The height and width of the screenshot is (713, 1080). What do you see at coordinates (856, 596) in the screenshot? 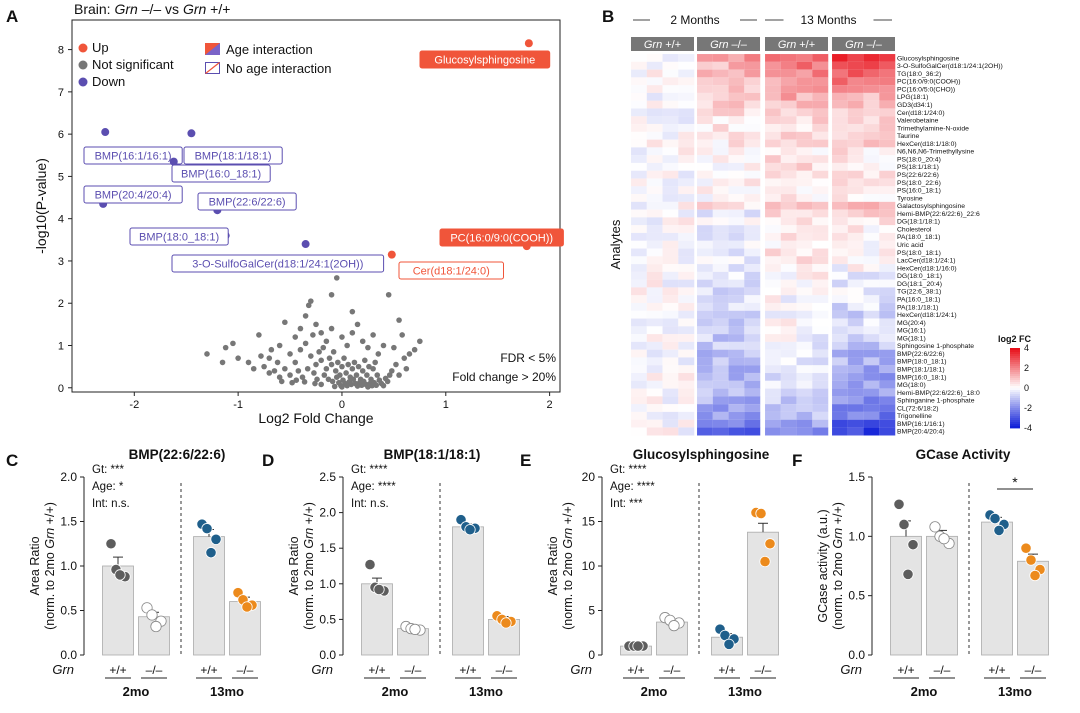
I see `y-tick-label: 0.5` at bounding box center [856, 596].